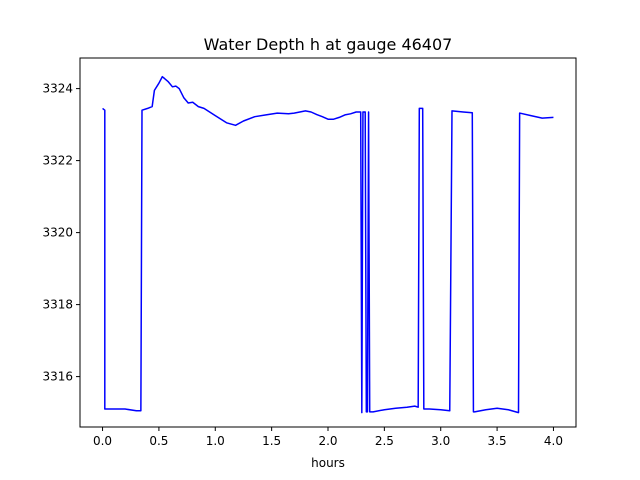 This screenshot has height=480, width=640. I want to click on x-tick-label: 2.0, so click(327, 441).